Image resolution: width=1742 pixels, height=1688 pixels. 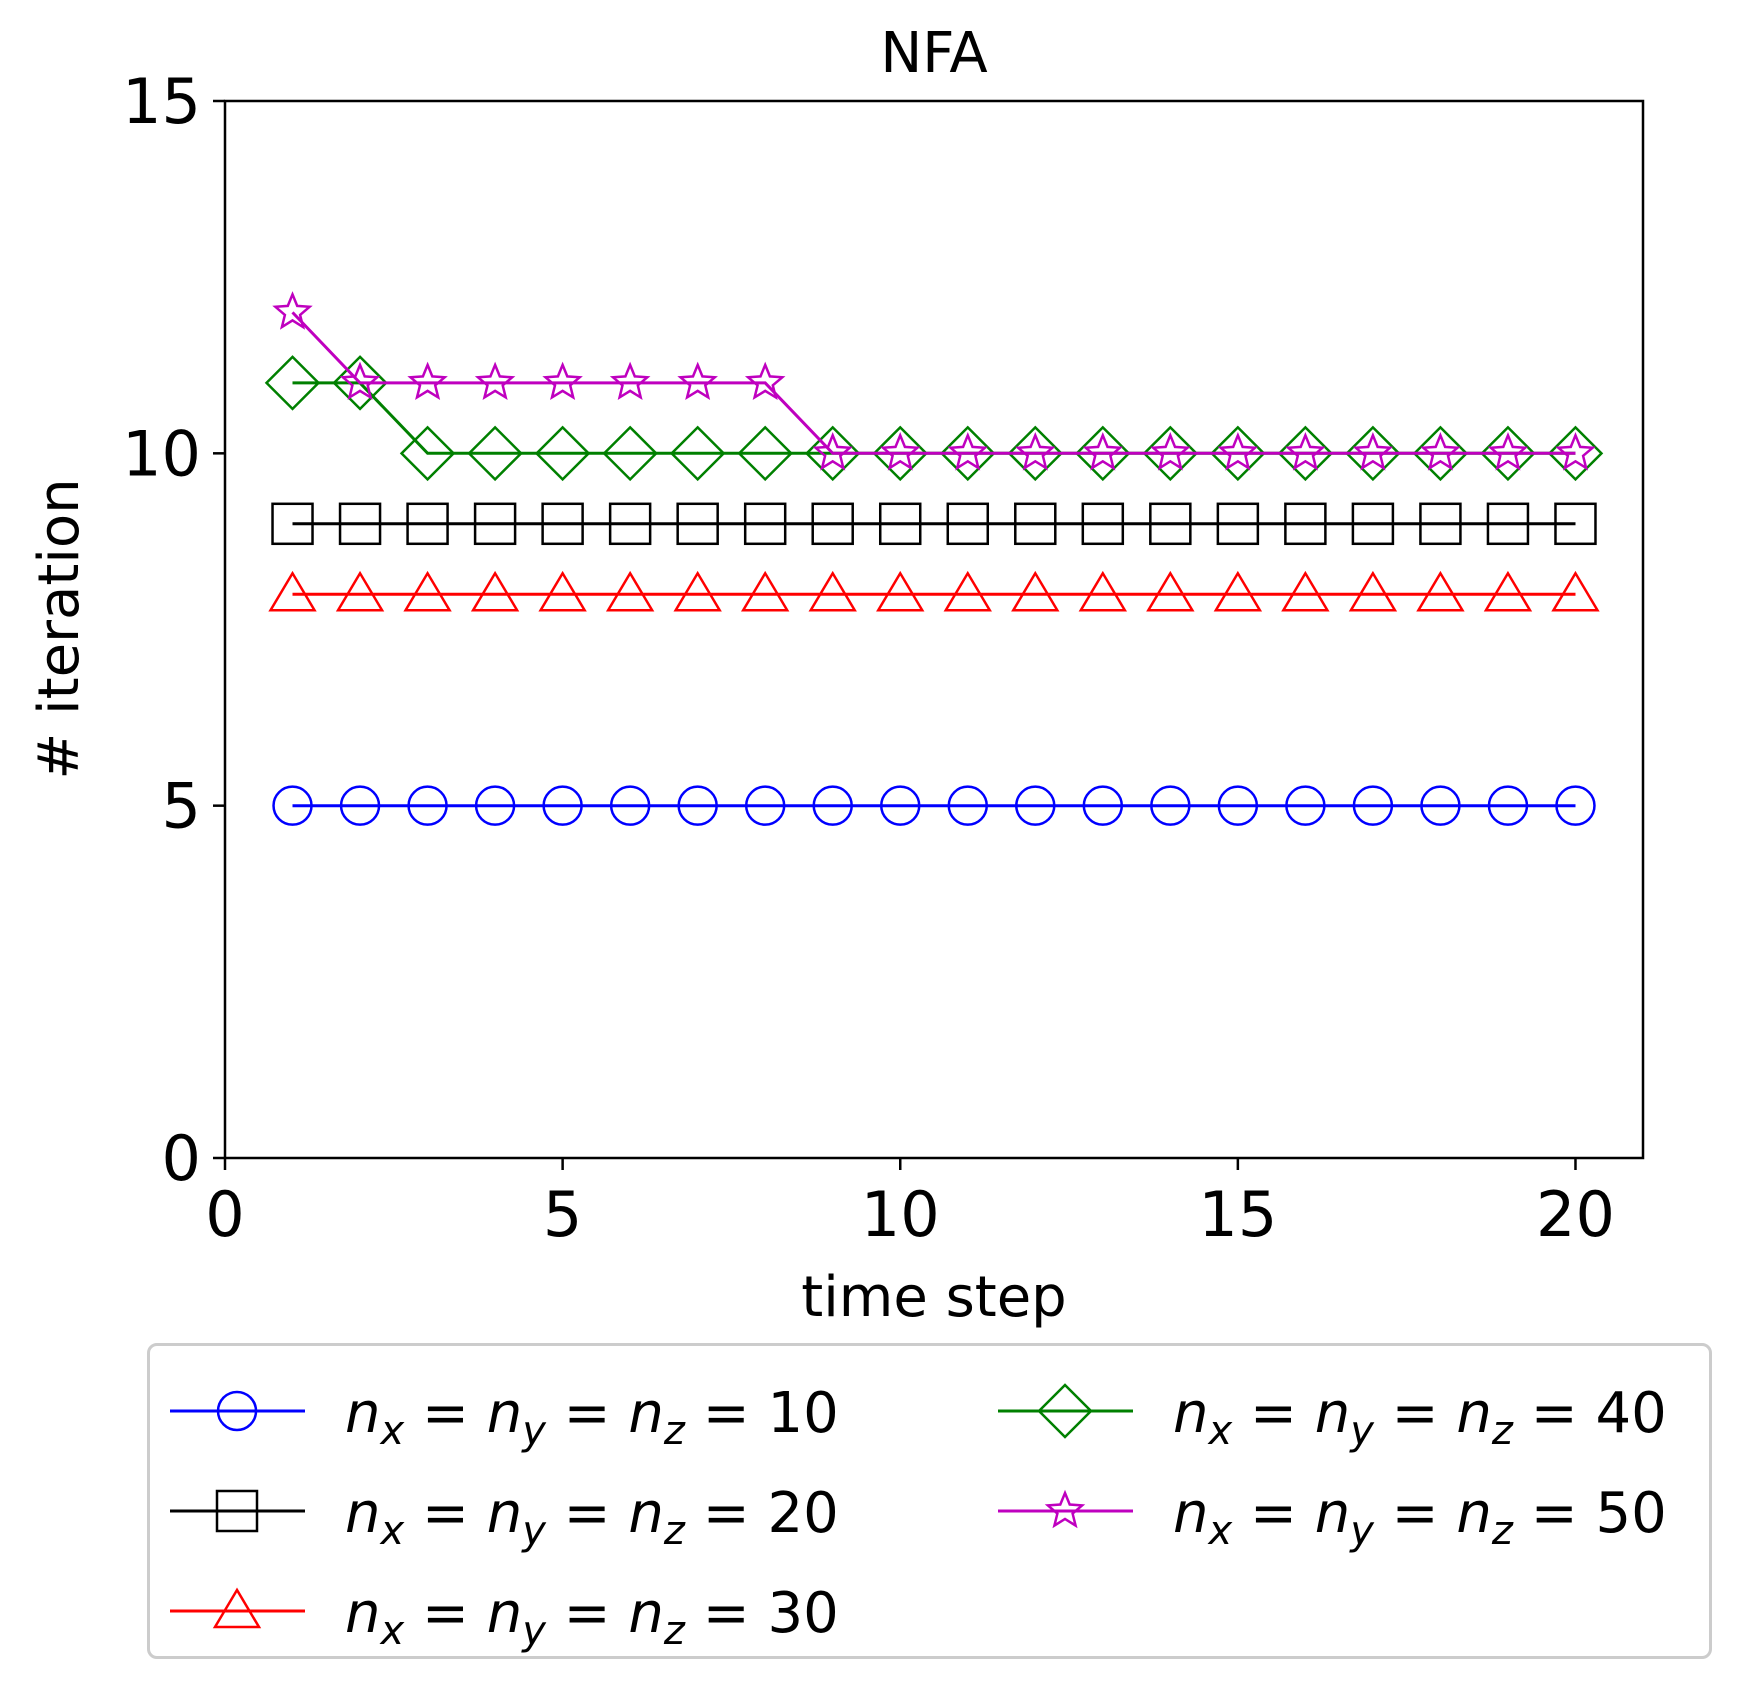 What do you see at coordinates (1420, 1418) in the screenshot?
I see `legend-label: nx = ny = nz = 40` at bounding box center [1420, 1418].